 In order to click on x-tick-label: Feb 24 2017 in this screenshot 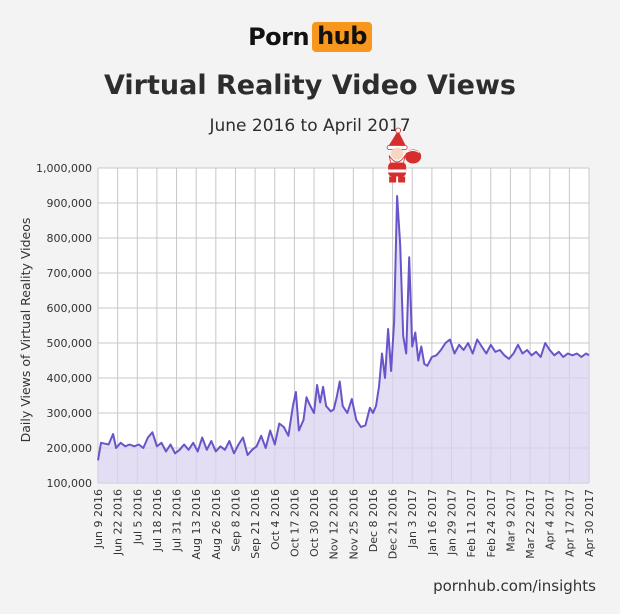, I will do `click(491, 523)`.